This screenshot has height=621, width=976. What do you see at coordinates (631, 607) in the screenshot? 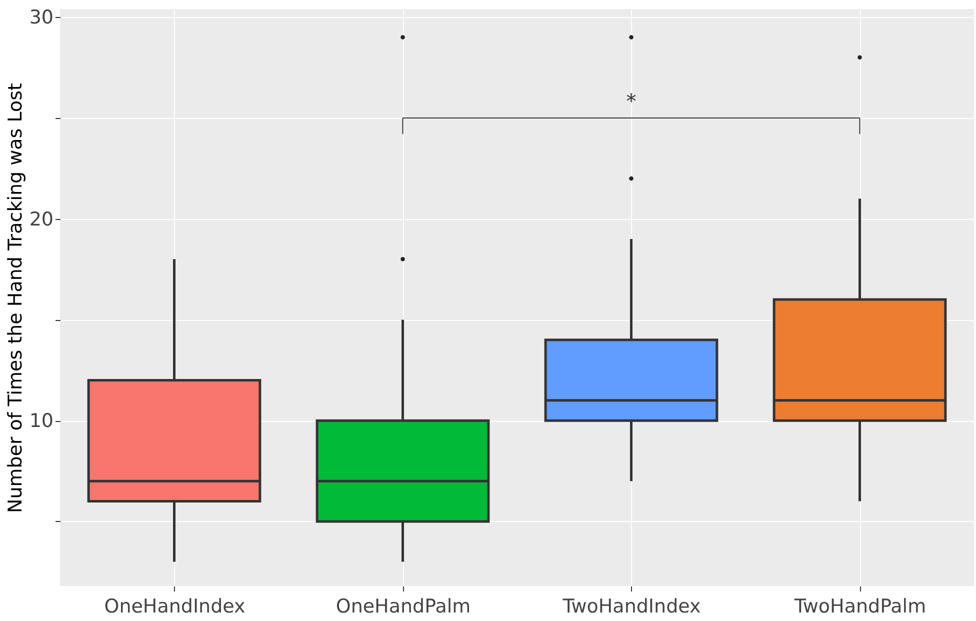
I see `x-tick-label: TwoHandIndex` at bounding box center [631, 607].